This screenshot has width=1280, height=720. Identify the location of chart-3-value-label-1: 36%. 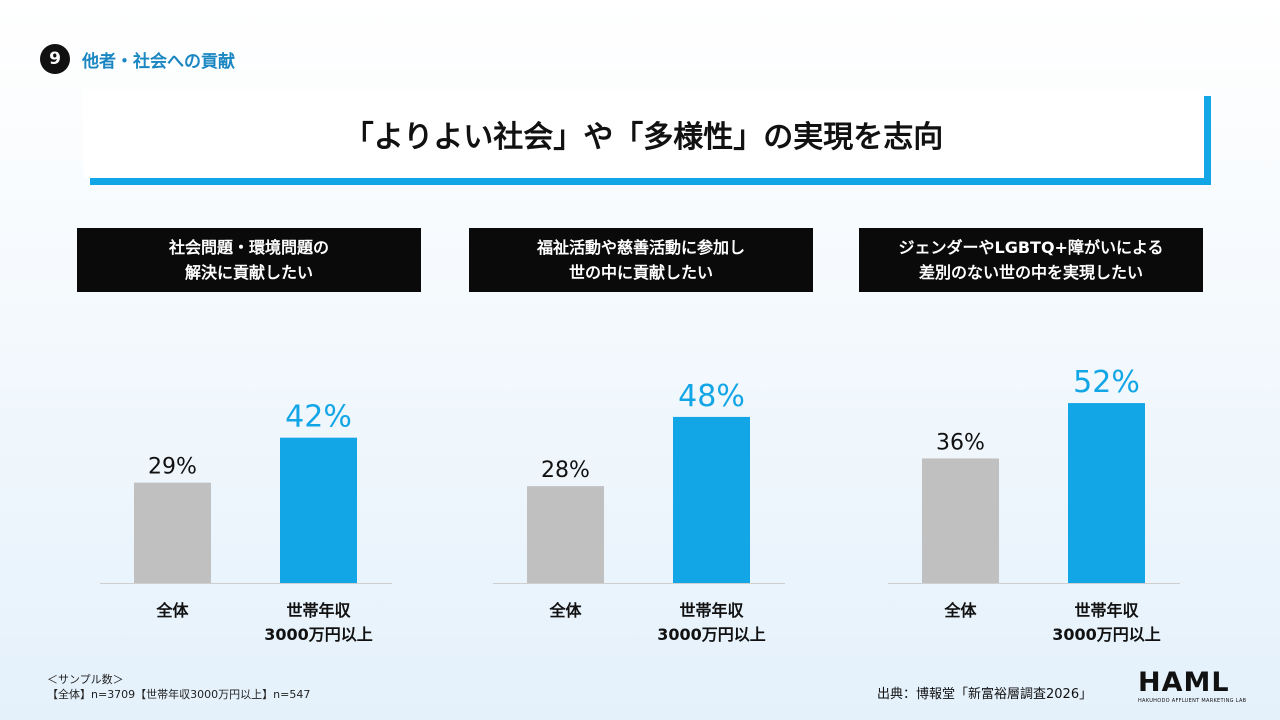
(960, 442).